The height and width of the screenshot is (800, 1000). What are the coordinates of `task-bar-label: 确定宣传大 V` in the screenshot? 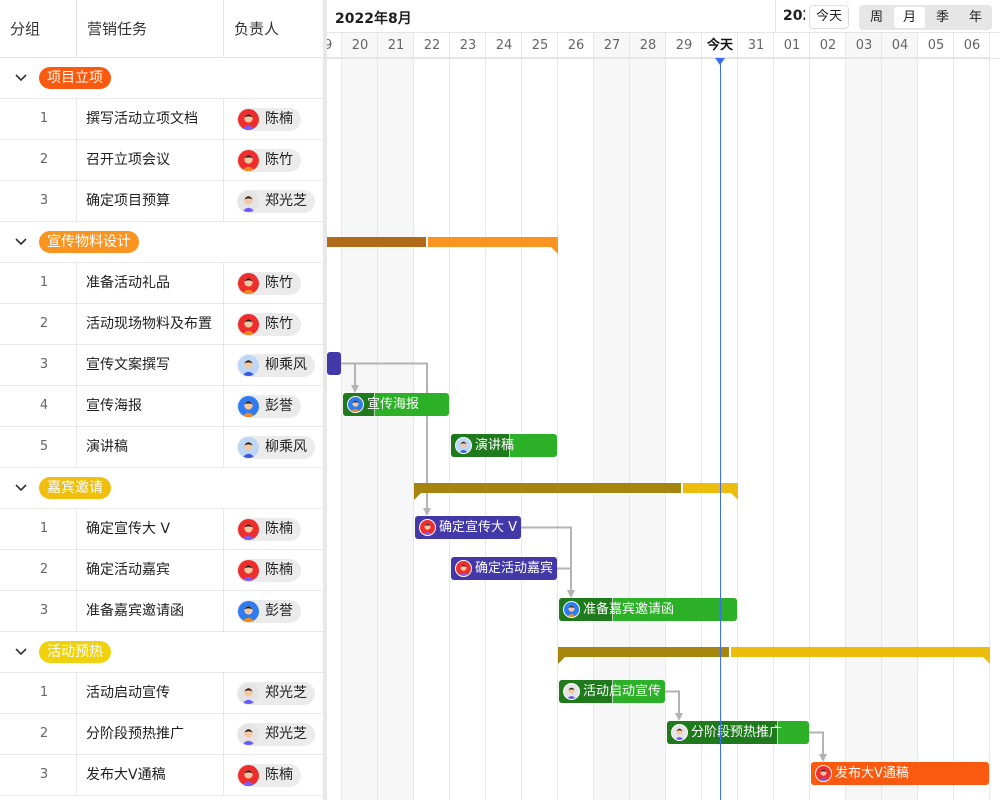 It's located at (478, 527).